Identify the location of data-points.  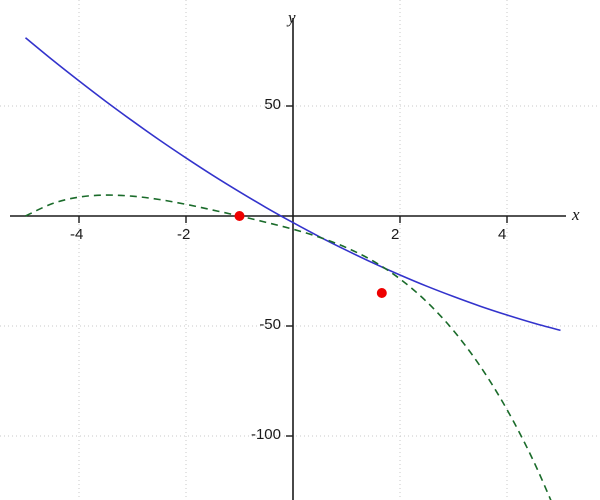
(310, 254).